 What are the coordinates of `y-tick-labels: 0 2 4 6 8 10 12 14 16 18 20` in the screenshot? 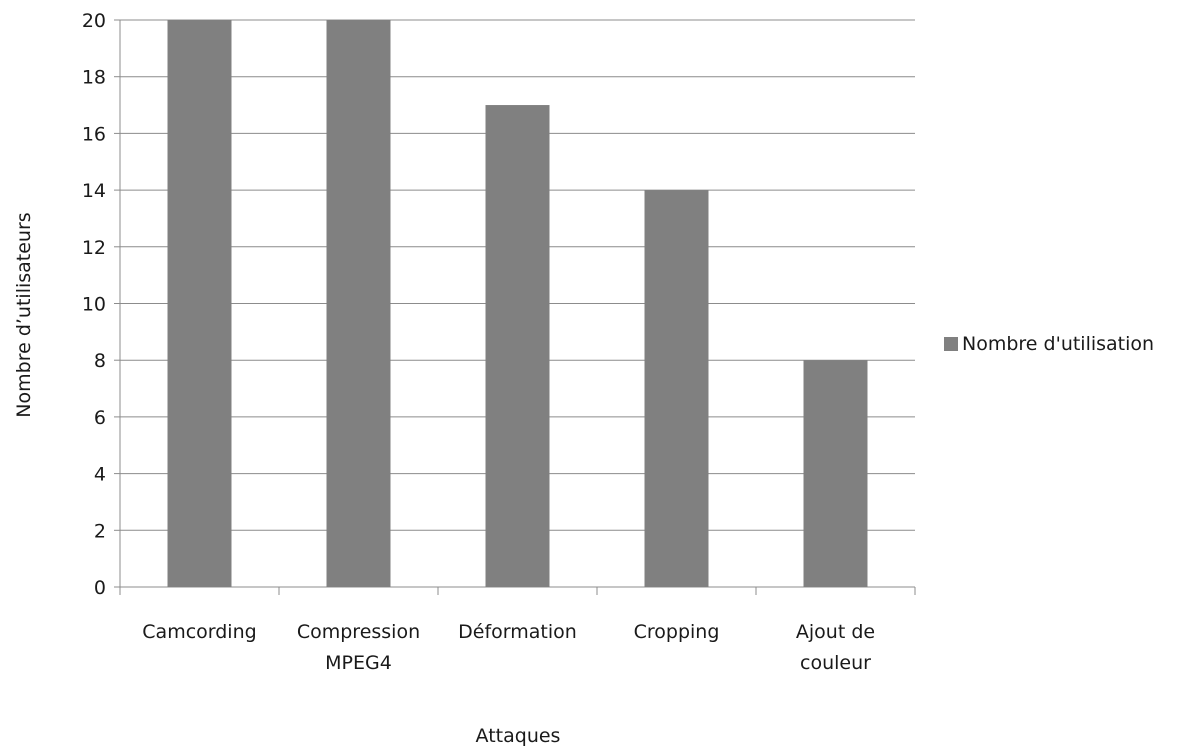 It's located at (94, 304).